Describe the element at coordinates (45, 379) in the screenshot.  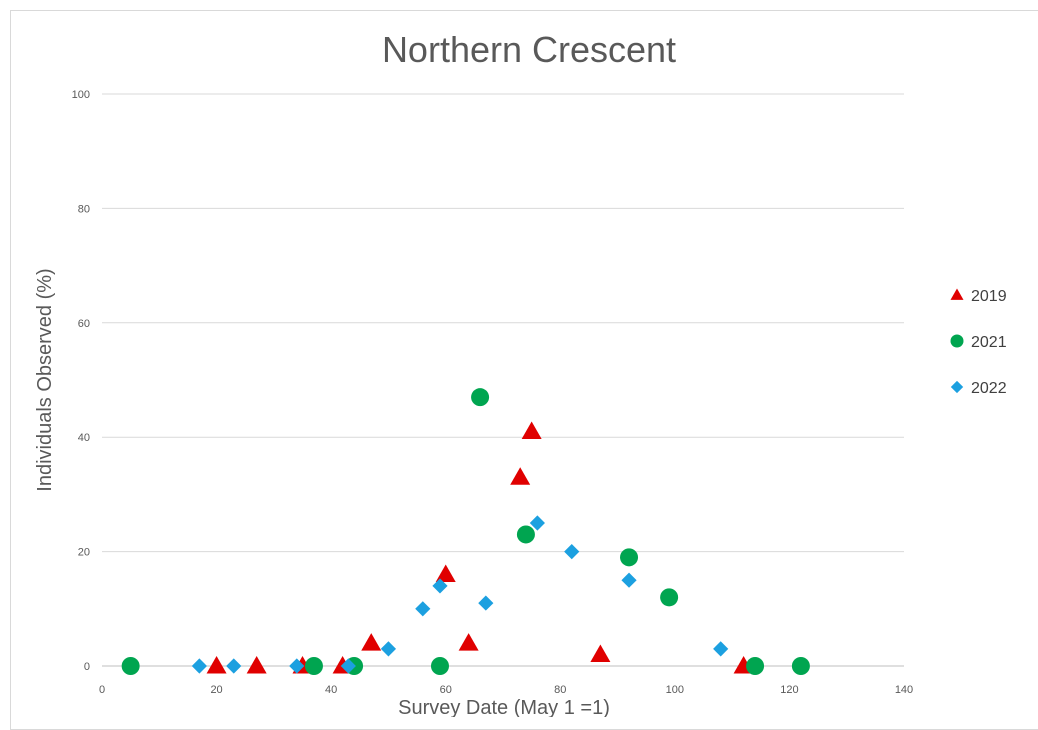
I see `y-axis-title: Individuals Observed (%)` at that location.